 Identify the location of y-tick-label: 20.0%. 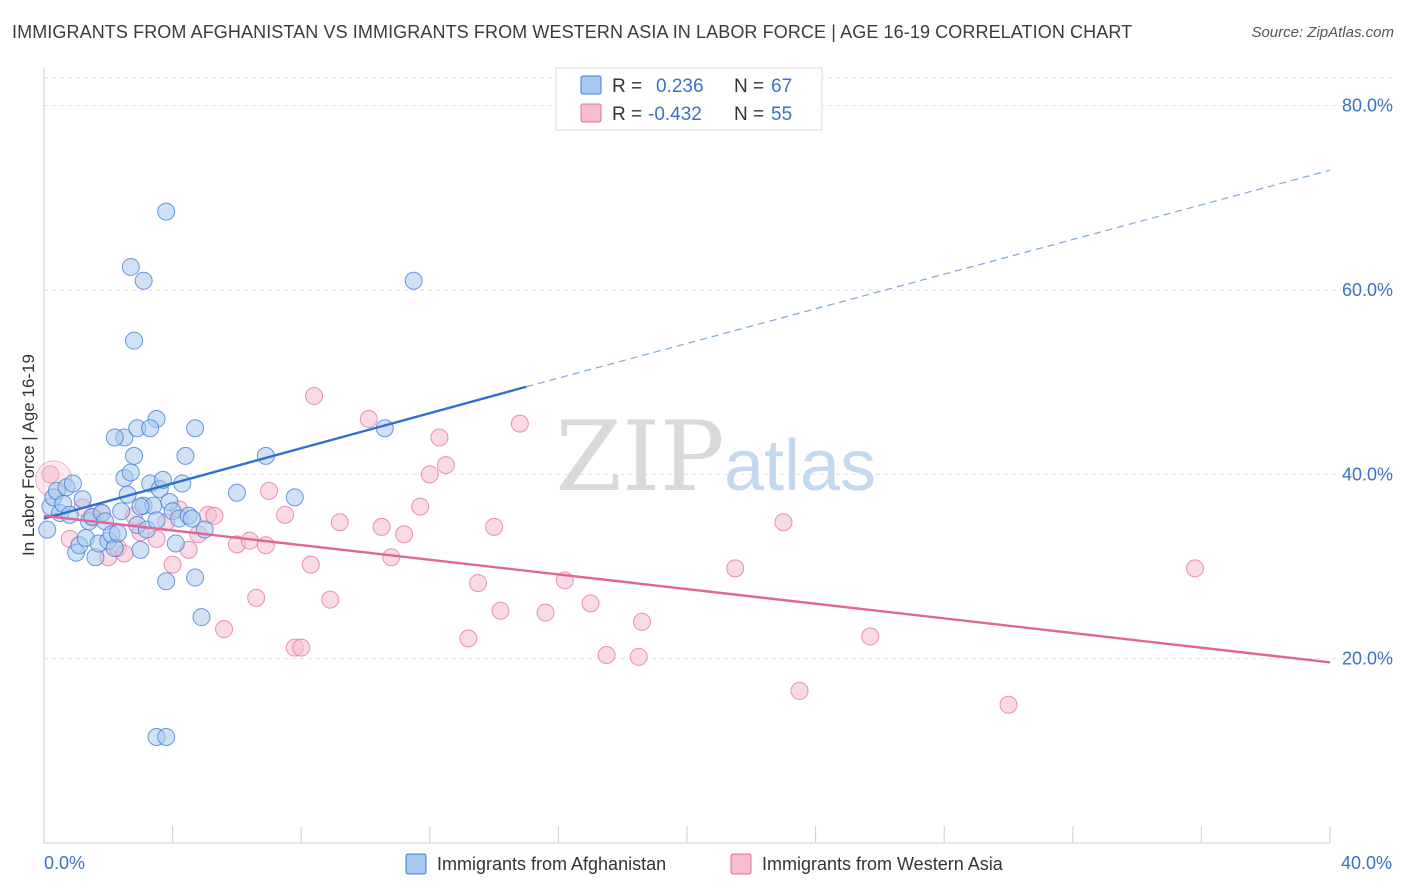
(1367, 659).